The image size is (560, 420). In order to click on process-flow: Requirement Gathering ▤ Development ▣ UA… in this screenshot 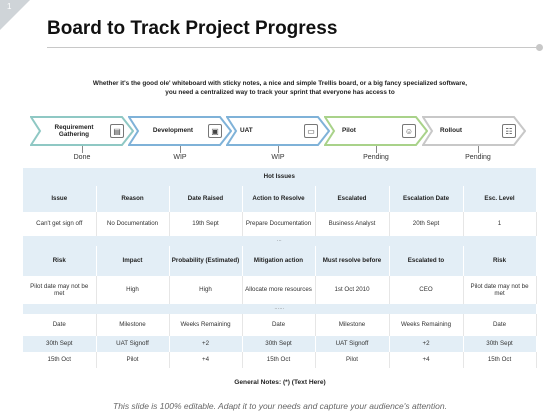, I will do `click(280, 131)`.